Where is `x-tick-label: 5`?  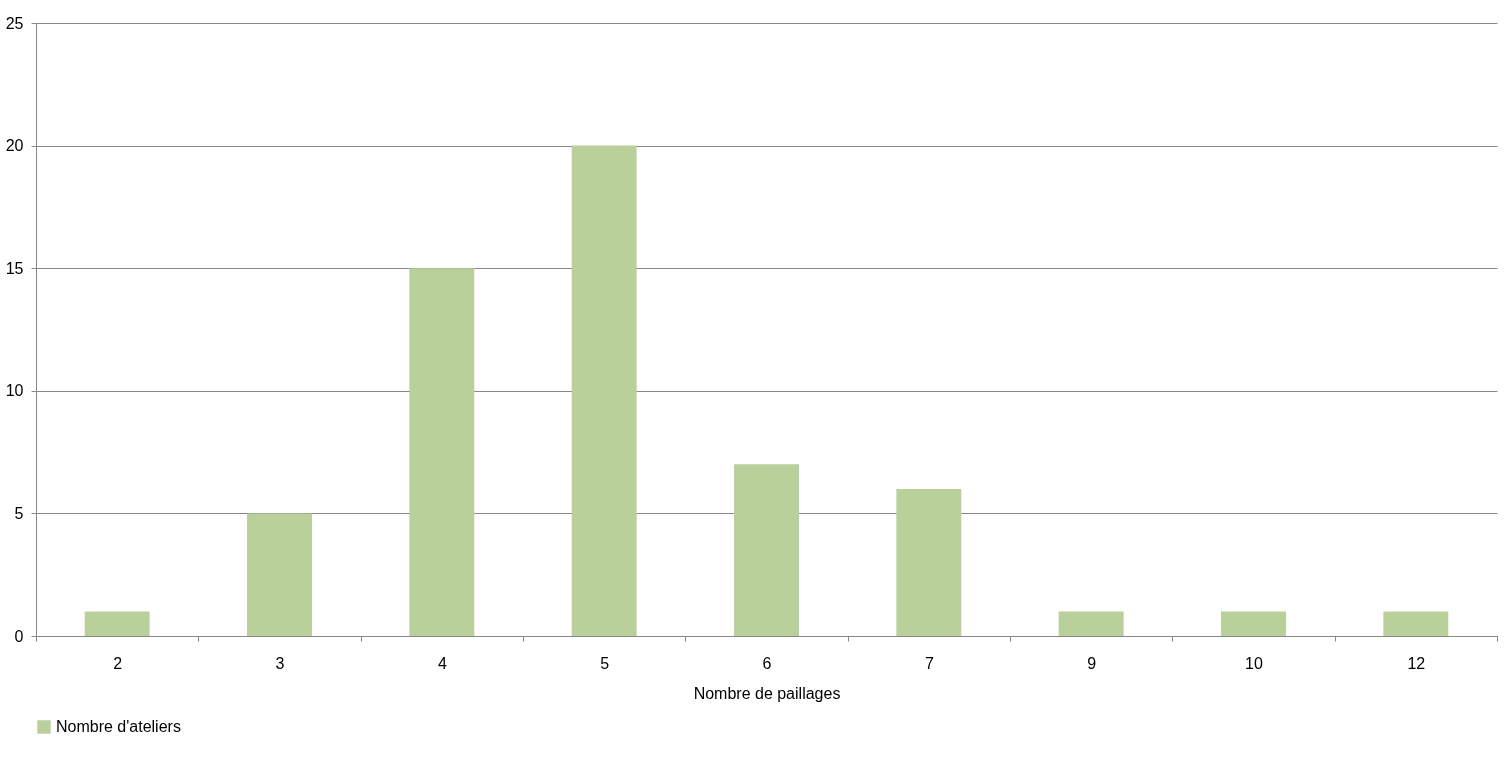 x-tick-label: 5 is located at coordinates (605, 663).